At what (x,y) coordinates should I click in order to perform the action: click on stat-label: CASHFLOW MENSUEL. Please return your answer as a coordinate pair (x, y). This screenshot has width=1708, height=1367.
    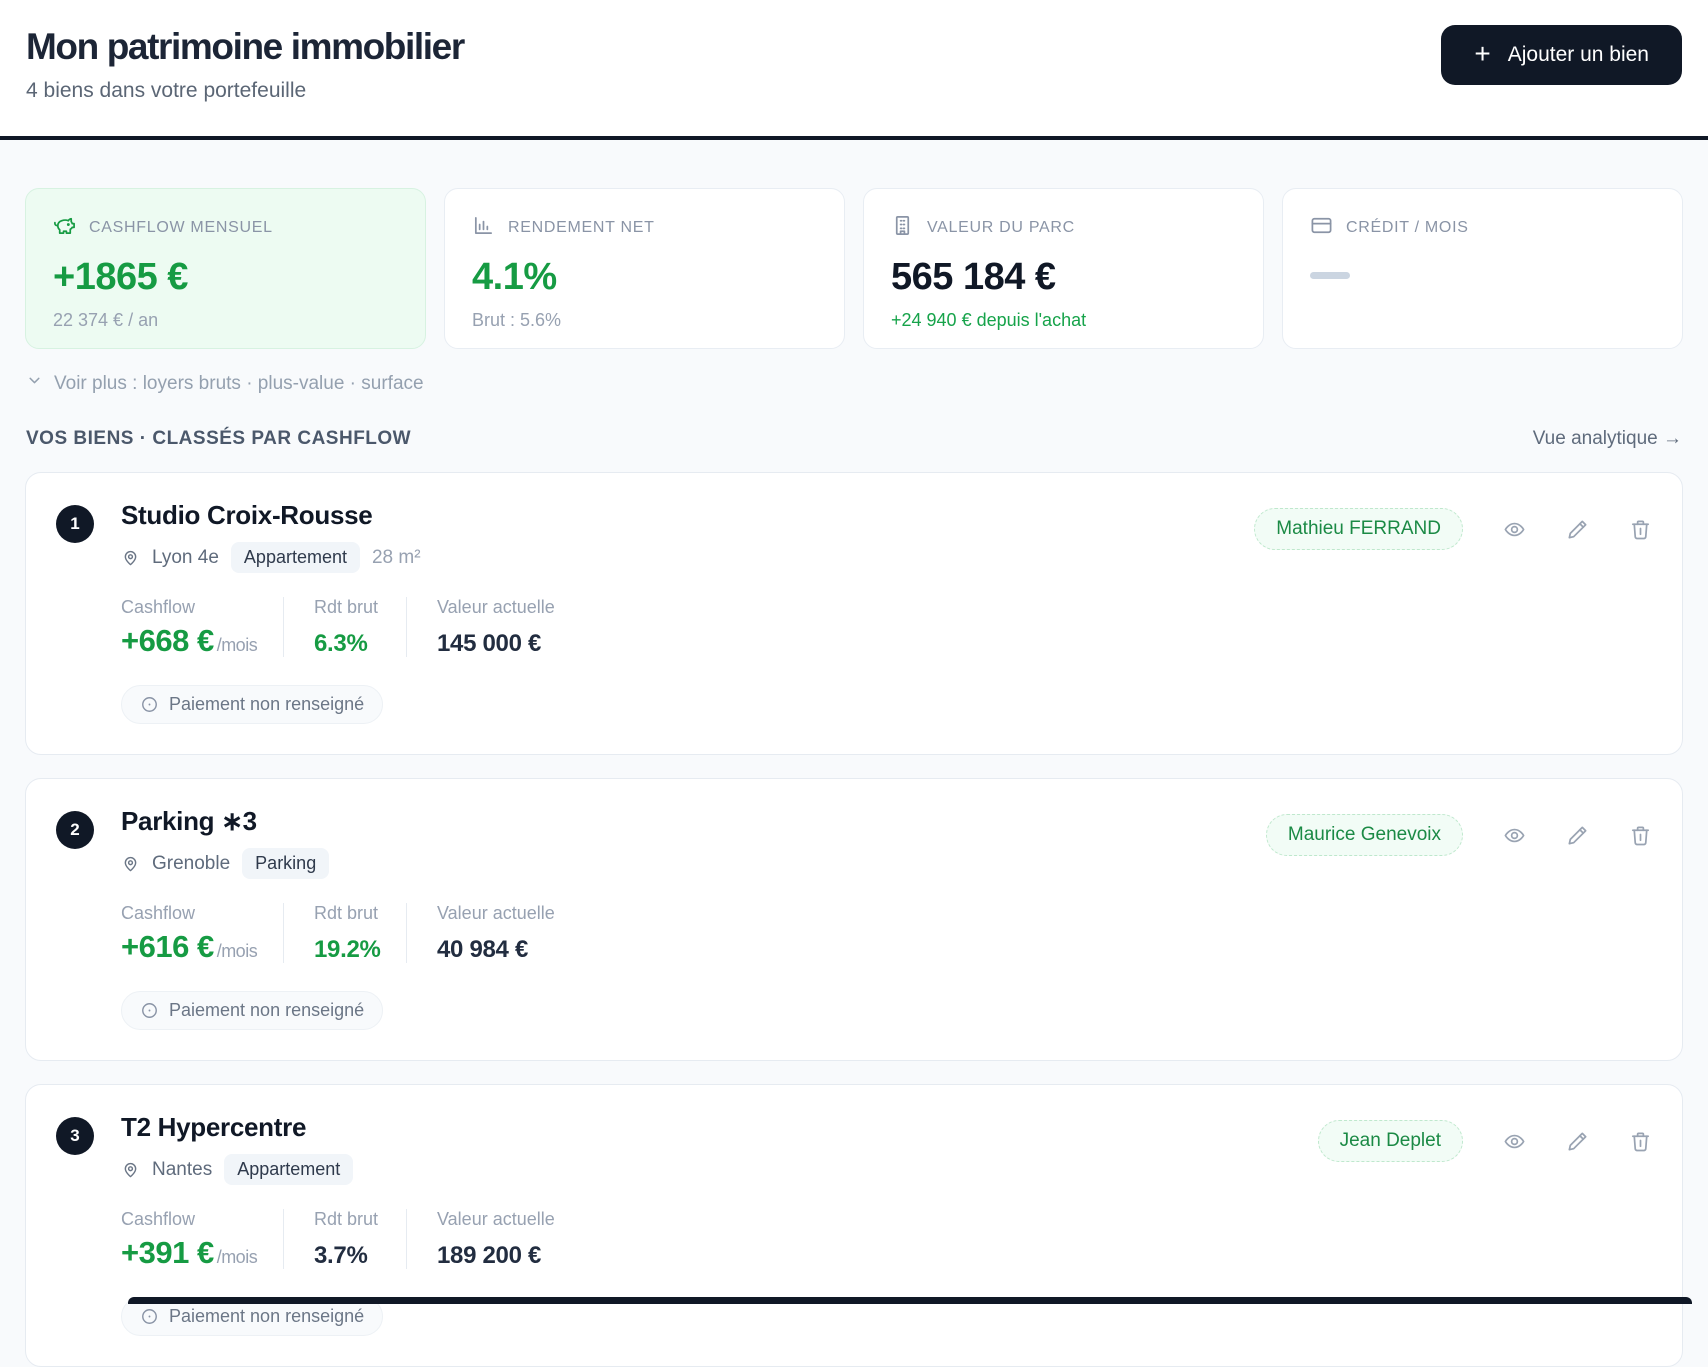
    Looking at the image, I should click on (181, 227).